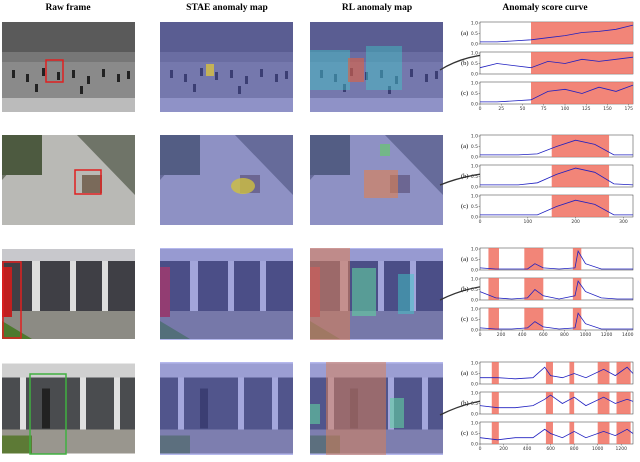 Image resolution: width=640 pixels, height=462 pixels. What do you see at coordinates (465, 176) in the screenshot?
I see `plot-label: (b)` at bounding box center [465, 176].